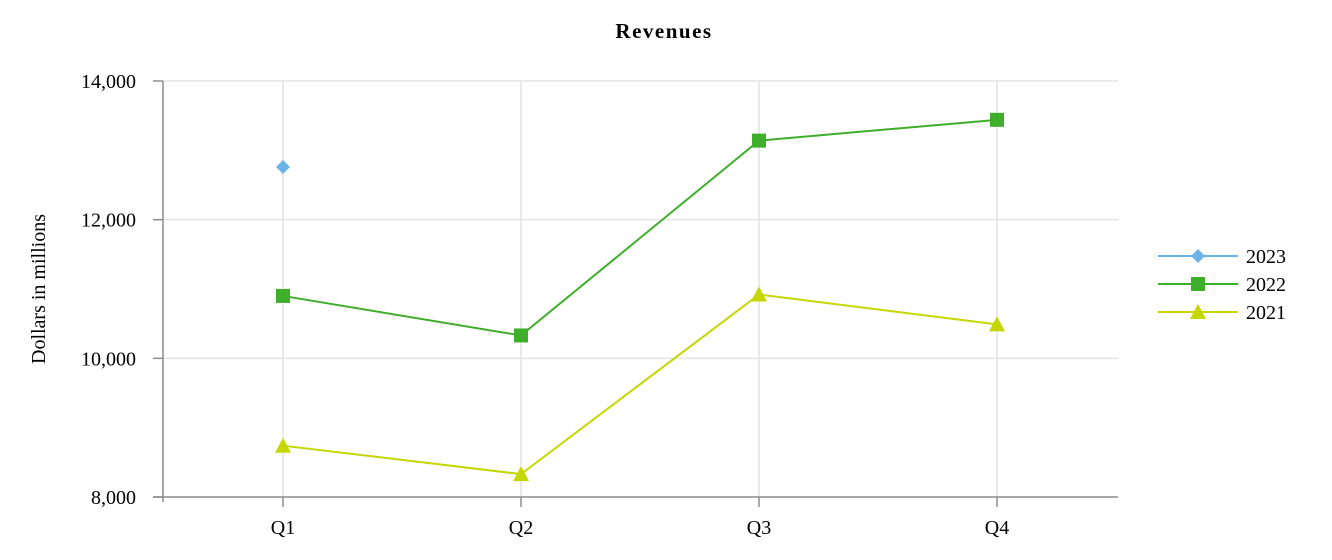 This screenshot has height=560, width=1332. Describe the element at coordinates (521, 528) in the screenshot. I see `x-tick-label: Q2` at that location.